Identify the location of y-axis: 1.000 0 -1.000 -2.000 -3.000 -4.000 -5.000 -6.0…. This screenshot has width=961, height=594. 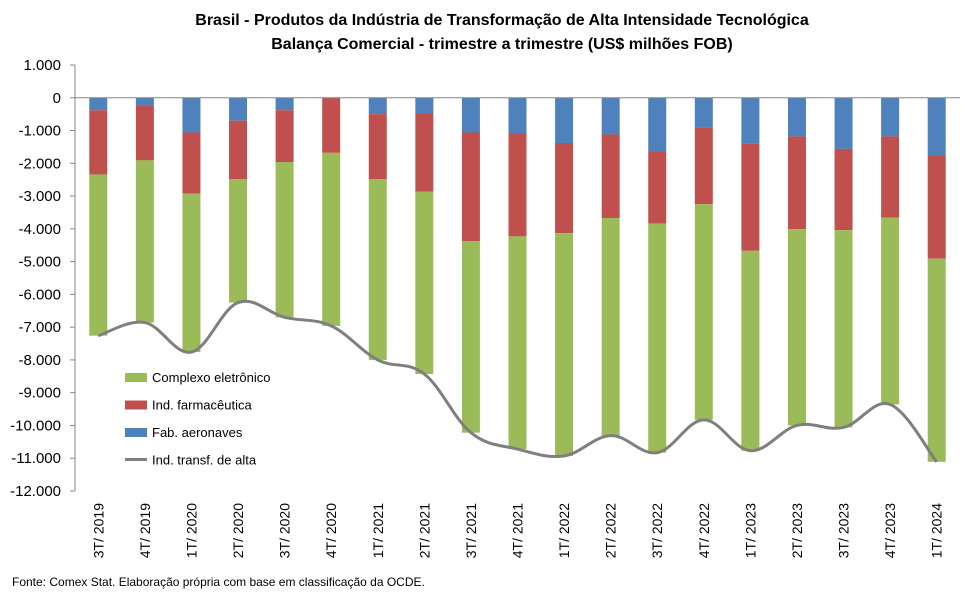
(43, 278).